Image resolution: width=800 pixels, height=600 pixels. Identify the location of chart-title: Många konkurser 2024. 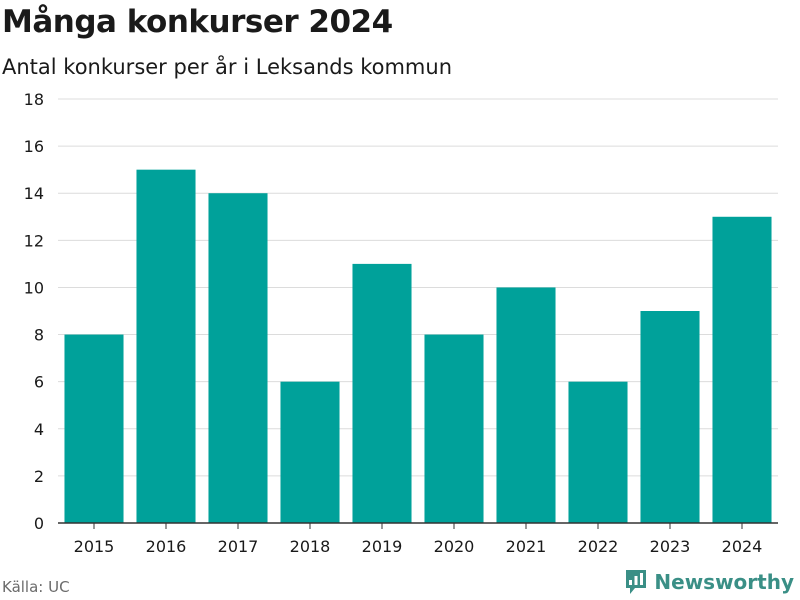
(197, 22).